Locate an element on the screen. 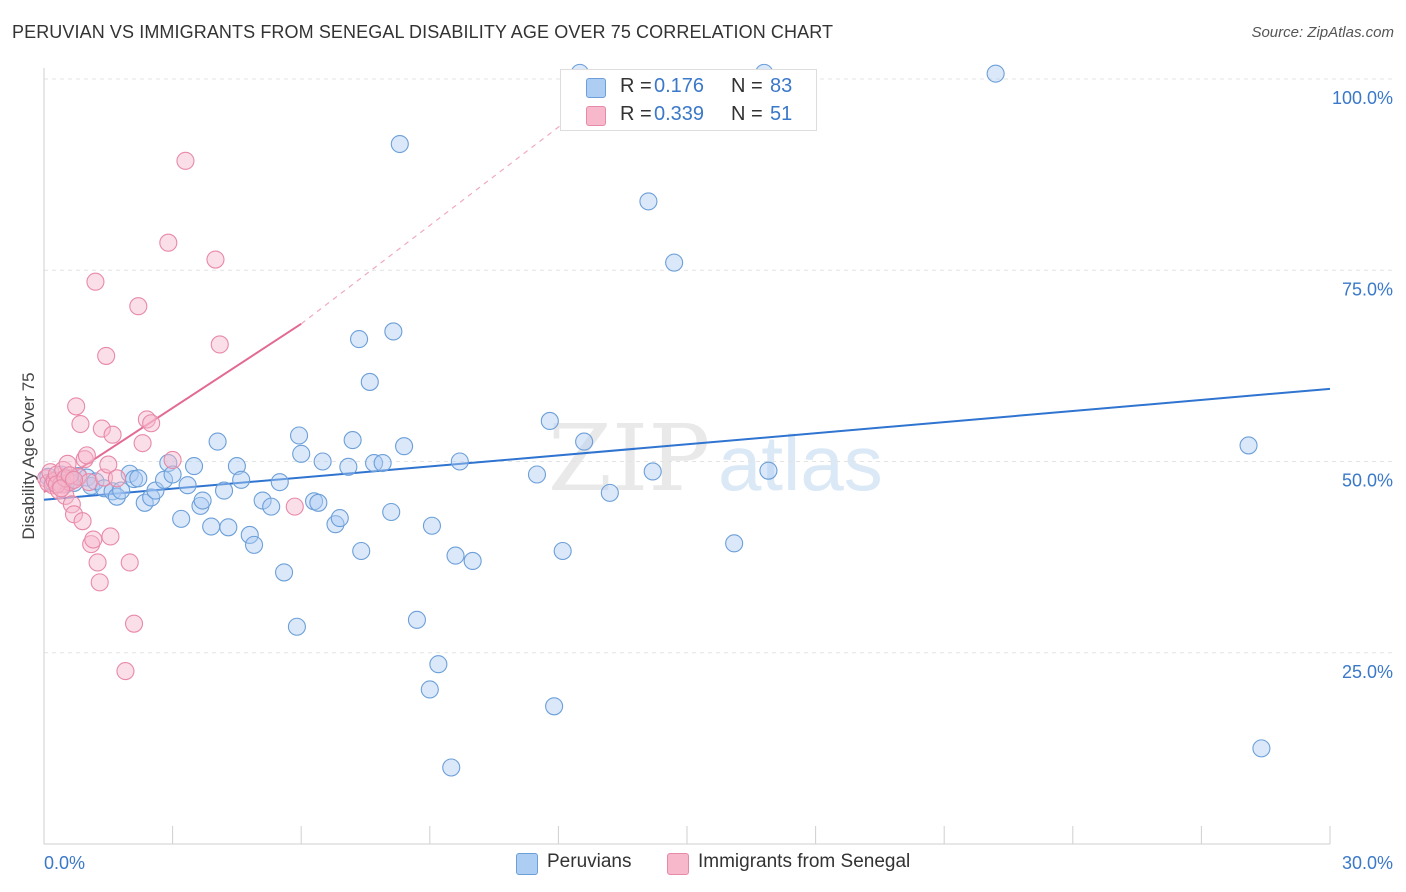 The image size is (1406, 892). y-tick-label: 50.0% is located at coordinates (1367, 481).